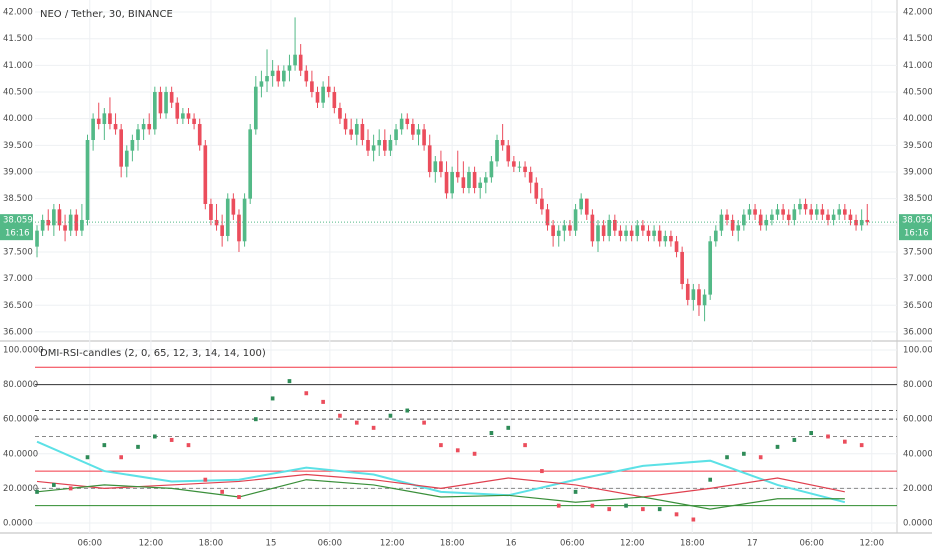 Image resolution: width=932 pixels, height=550 pixels. Describe the element at coordinates (632, 544) in the screenshot. I see `x-tick-label: 12:00` at that location.